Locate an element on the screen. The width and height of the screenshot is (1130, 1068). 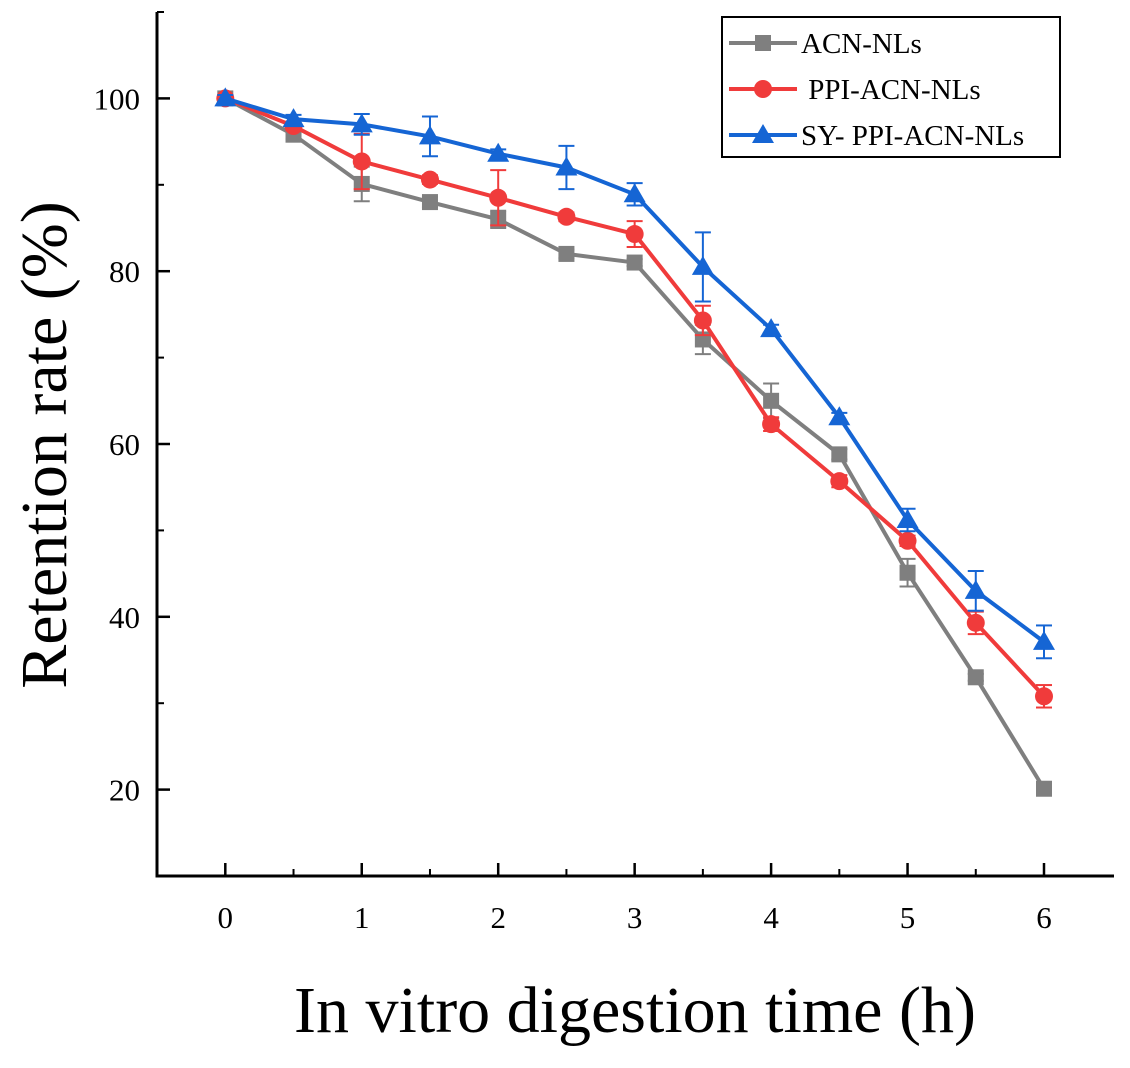
x-tick-label: 3 is located at coordinates (635, 917).